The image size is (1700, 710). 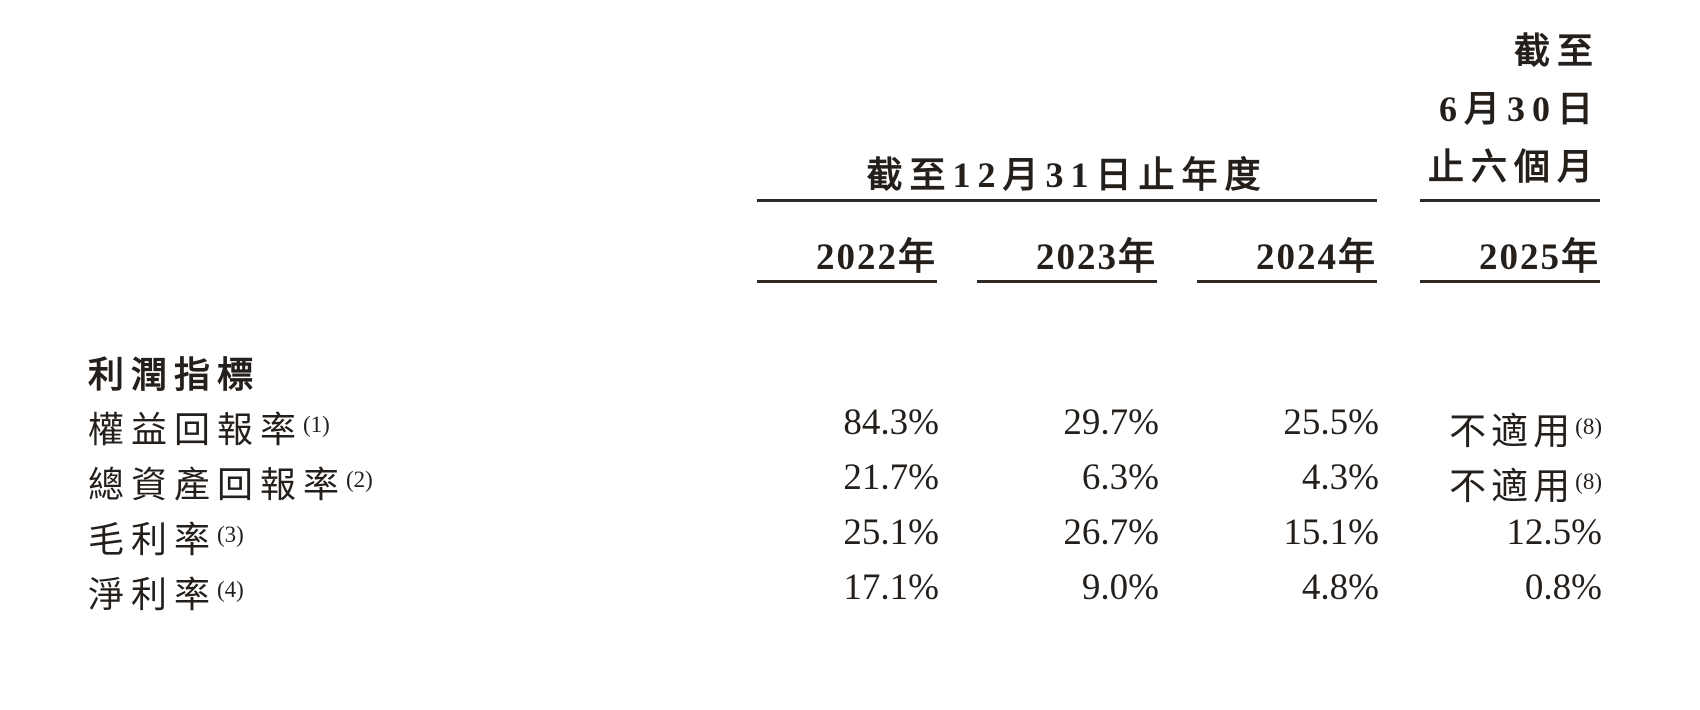 I want to click on cell-value-text: 0.8%, so click(x=1563, y=587).